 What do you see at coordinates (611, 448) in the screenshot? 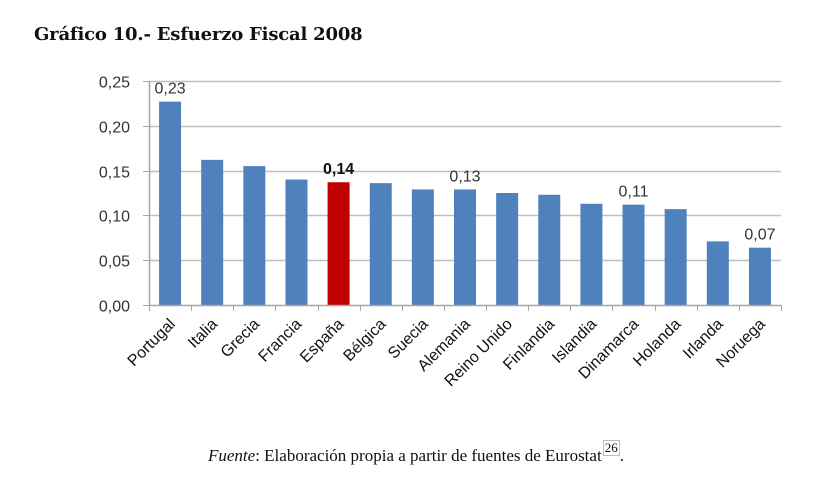
I see `footnote-reference-link: 26` at bounding box center [611, 448].